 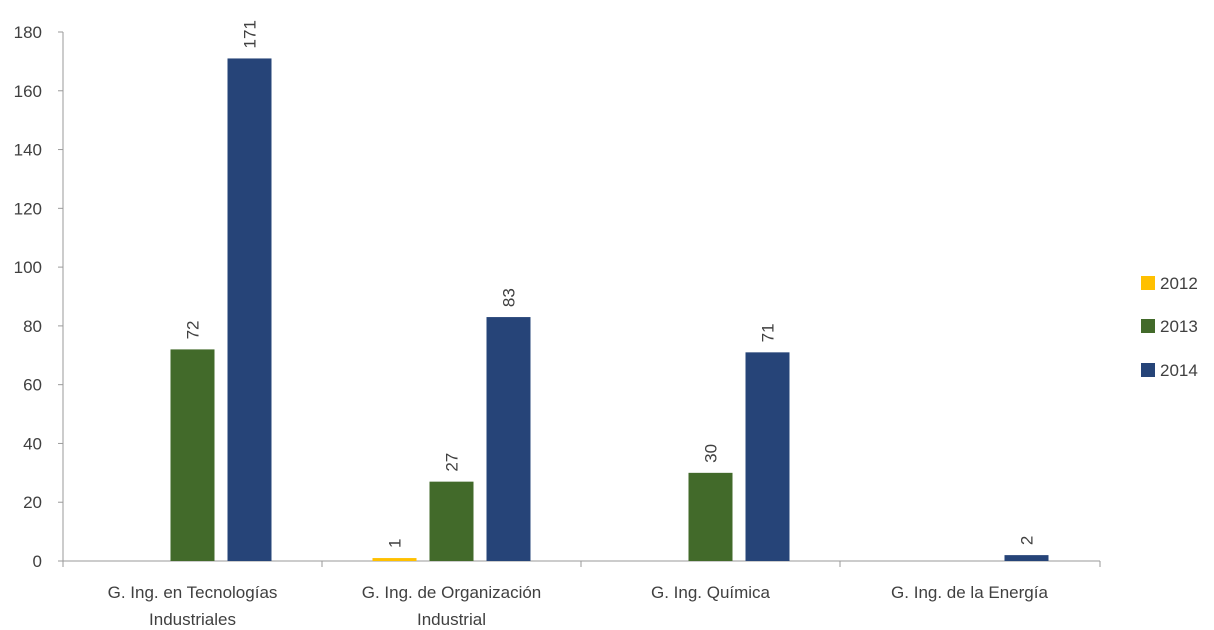 What do you see at coordinates (28, 208) in the screenshot?
I see `y-tick-label: 120` at bounding box center [28, 208].